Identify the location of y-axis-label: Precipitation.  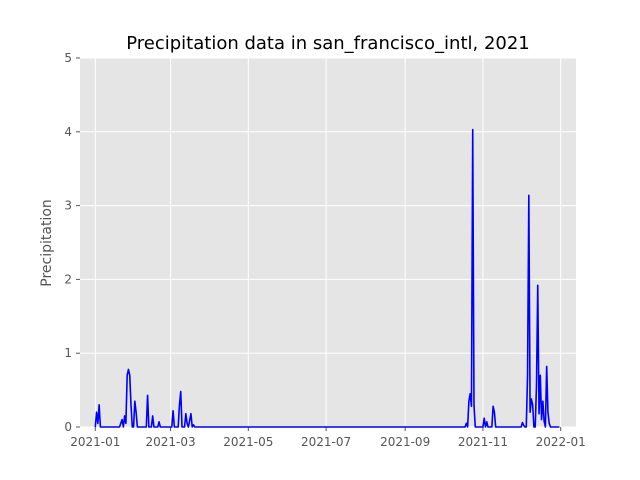
(47, 243).